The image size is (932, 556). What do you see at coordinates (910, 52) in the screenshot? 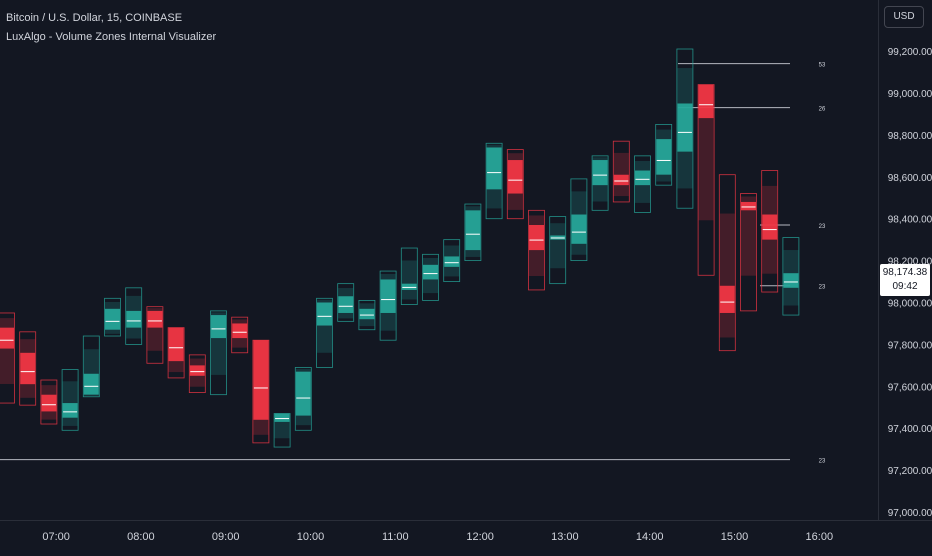
I see `price-tick-label: 99,200.00` at bounding box center [910, 52].